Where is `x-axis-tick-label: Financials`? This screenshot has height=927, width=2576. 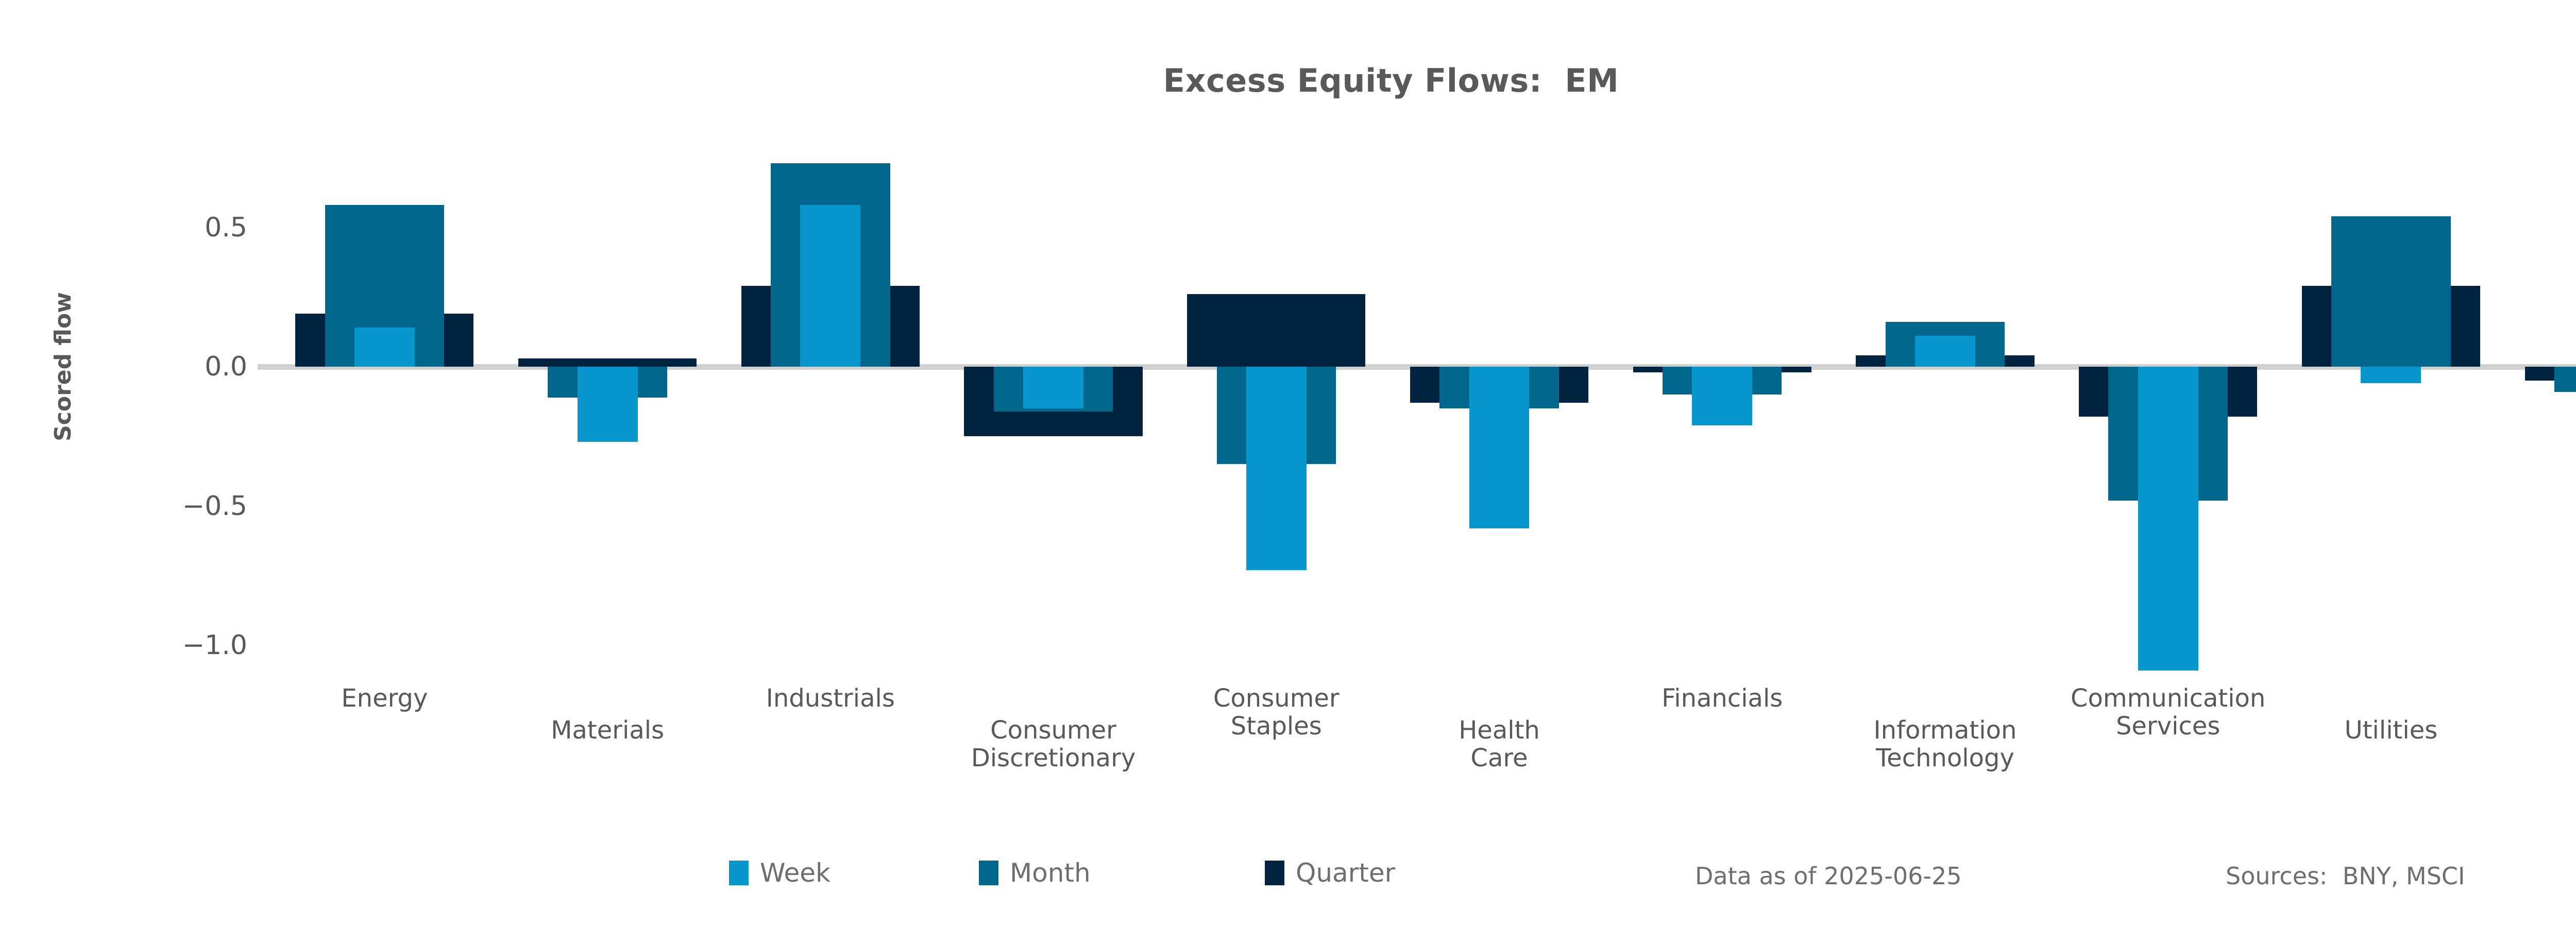
x-axis-tick-label: Financials is located at coordinates (1722, 699).